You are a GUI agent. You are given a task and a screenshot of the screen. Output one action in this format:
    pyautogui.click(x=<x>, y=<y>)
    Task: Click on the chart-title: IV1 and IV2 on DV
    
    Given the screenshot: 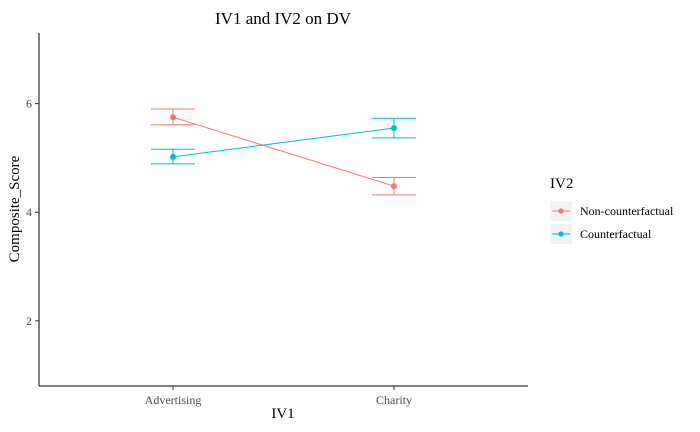 What is the action you would take?
    pyautogui.click(x=283, y=18)
    